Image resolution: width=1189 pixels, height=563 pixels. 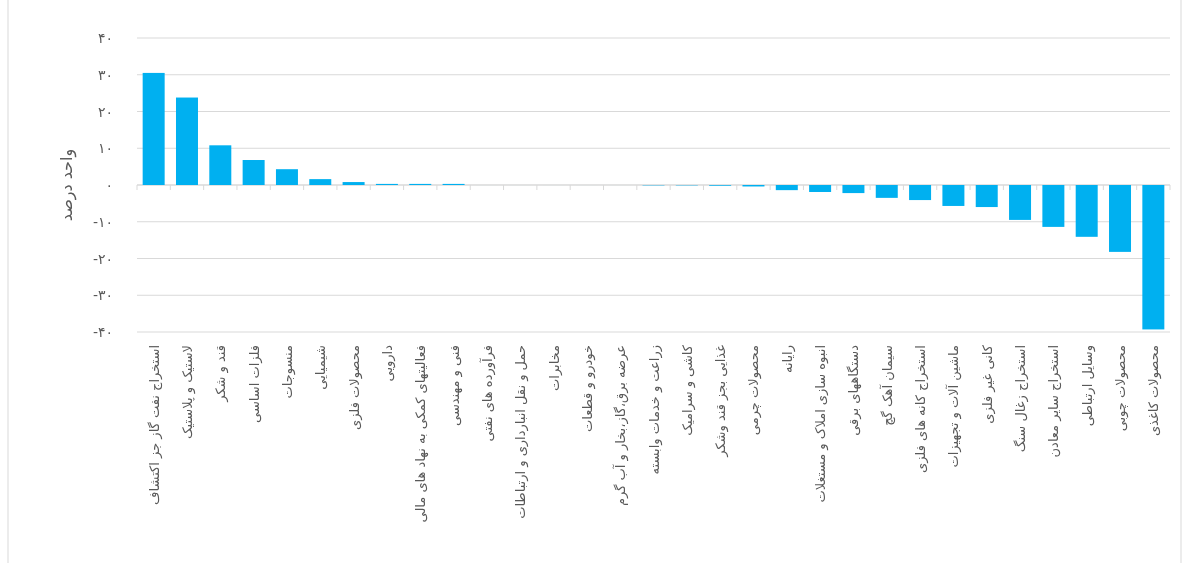 What do you see at coordinates (1154, 391) in the screenshot?
I see `x-tick-label: محصولات کاغذی` at bounding box center [1154, 391].